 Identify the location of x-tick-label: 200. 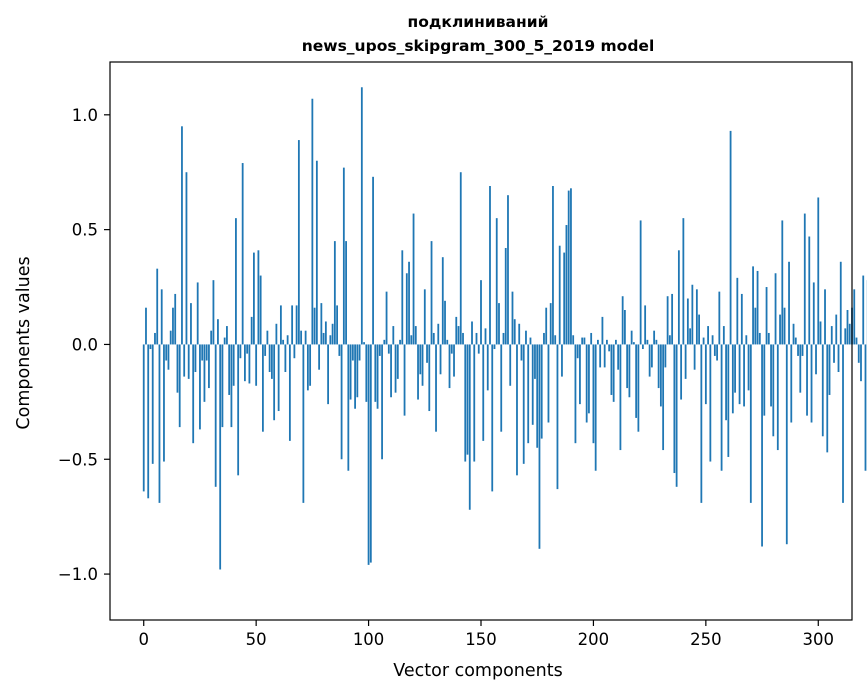
(594, 639).